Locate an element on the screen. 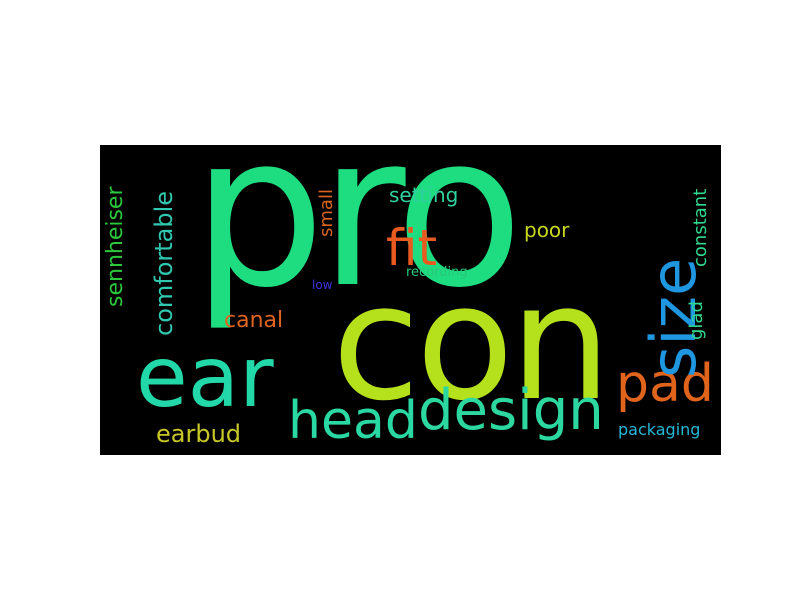 This screenshot has height=600, width=800. word-small: small is located at coordinates (326, 213).